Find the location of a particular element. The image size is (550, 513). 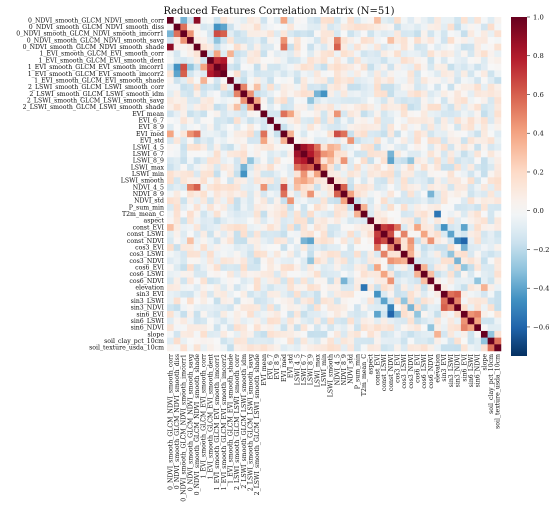

x-tick-label: LSWI_min is located at coordinates (324, 370).